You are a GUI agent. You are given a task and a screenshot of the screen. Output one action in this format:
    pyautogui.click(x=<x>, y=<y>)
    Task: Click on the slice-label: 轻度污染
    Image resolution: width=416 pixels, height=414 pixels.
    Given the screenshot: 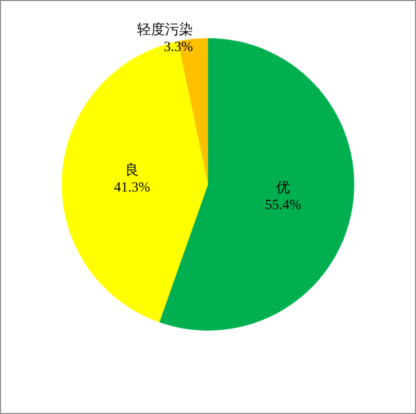 What is the action you would take?
    pyautogui.click(x=164, y=30)
    